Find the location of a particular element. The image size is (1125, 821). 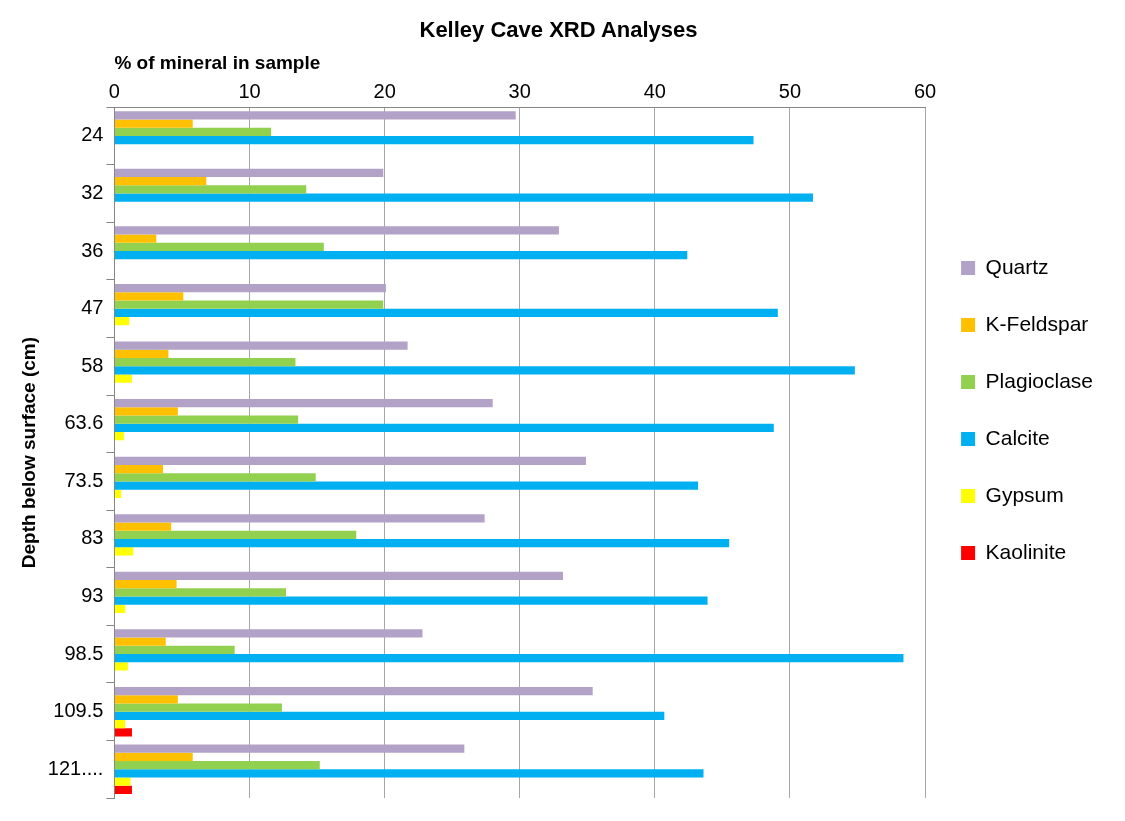

legend-label: Kaolinite is located at coordinates (1026, 551).